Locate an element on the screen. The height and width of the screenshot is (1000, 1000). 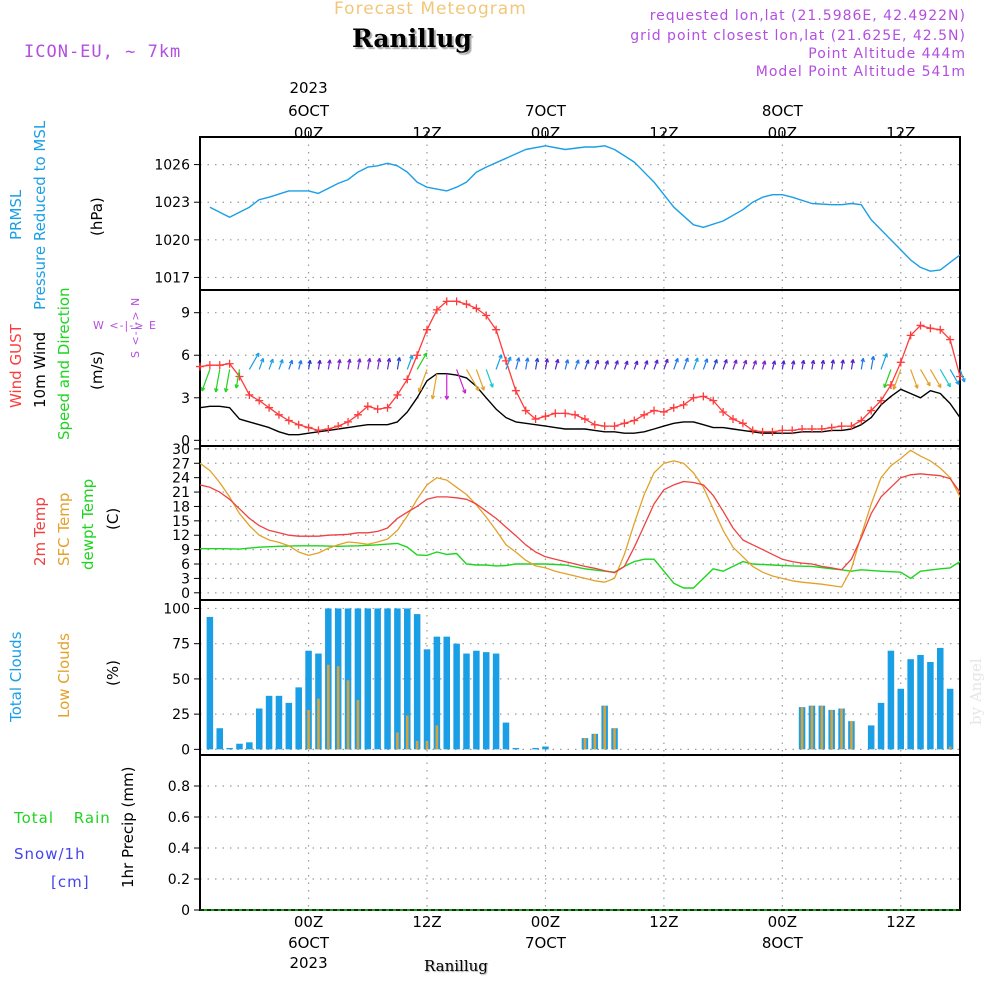
bottom-time-label: 2023 is located at coordinates (308, 963).